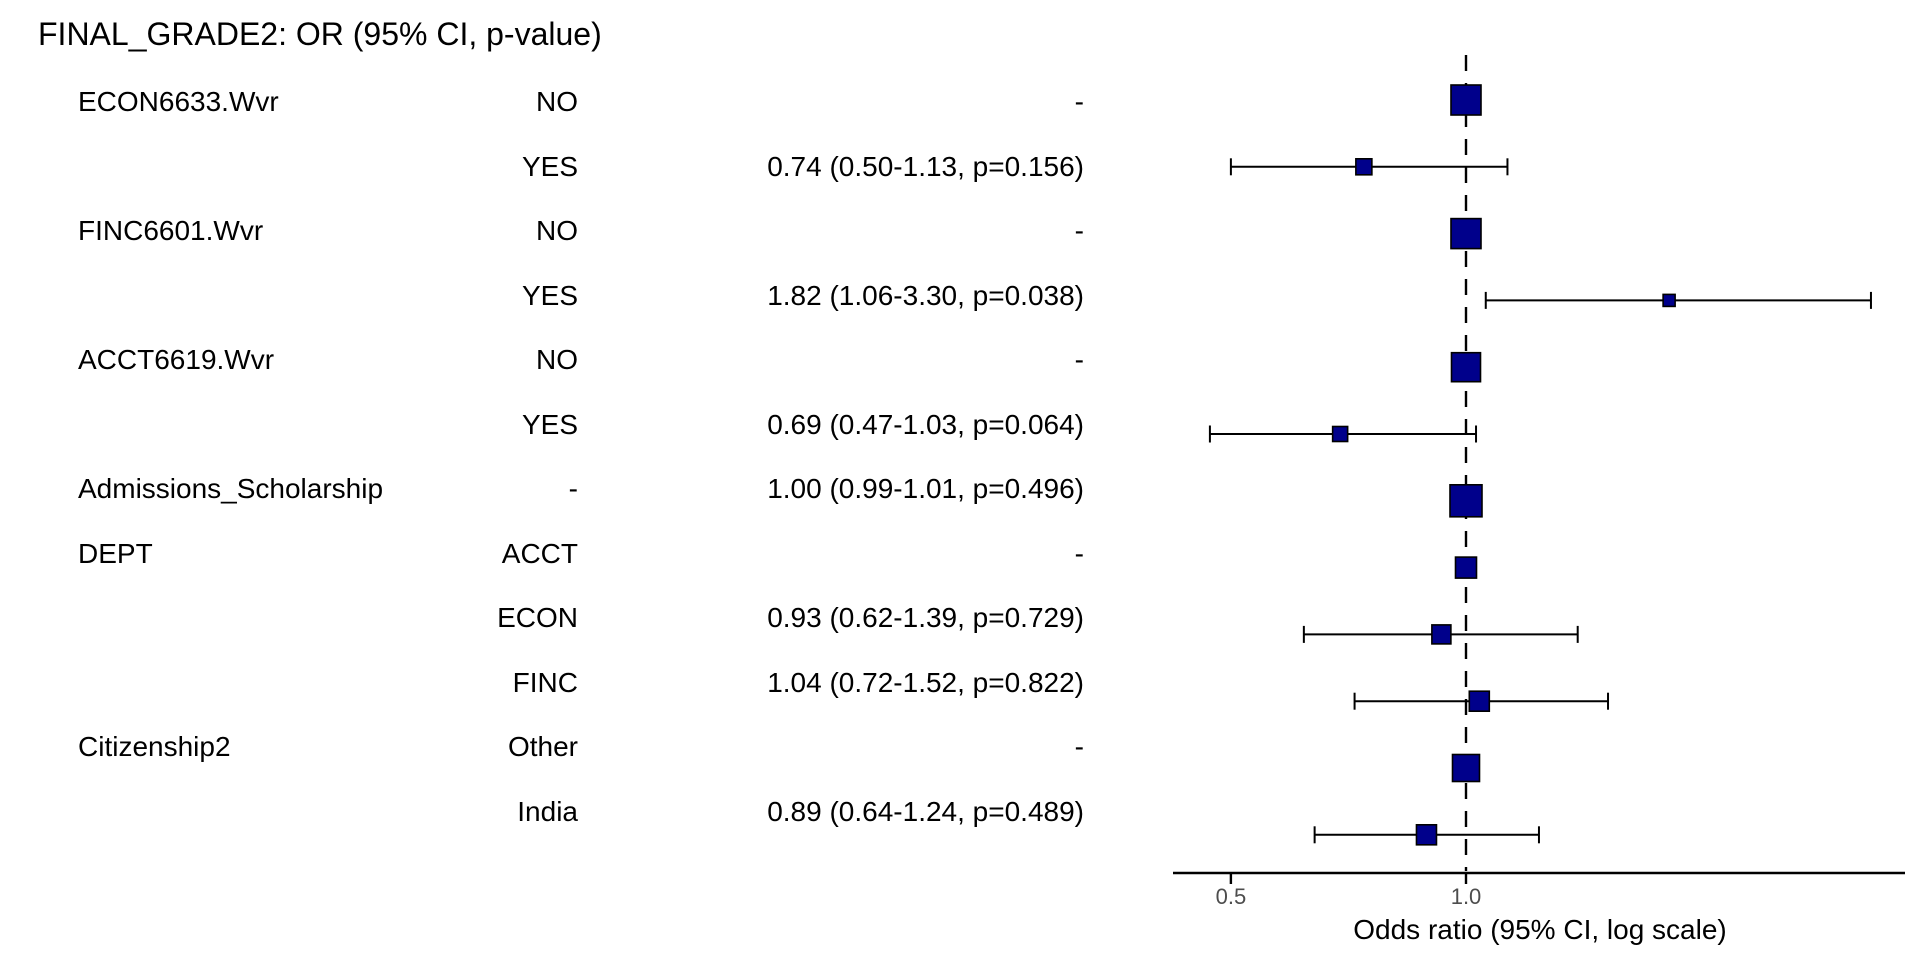  Describe the element at coordinates (925, 811) in the screenshot. I see `row-estimate-label: 0.89 (0.64-1.24, p=0.489)` at that location.